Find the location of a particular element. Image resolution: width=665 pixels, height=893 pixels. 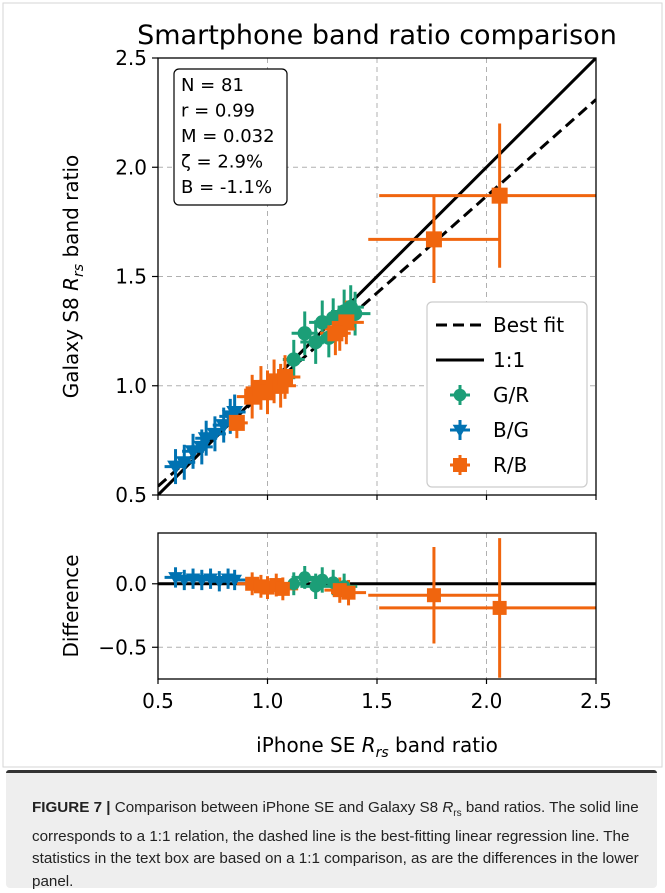

caption-label: FIGURE 7 | is located at coordinates (71, 807).